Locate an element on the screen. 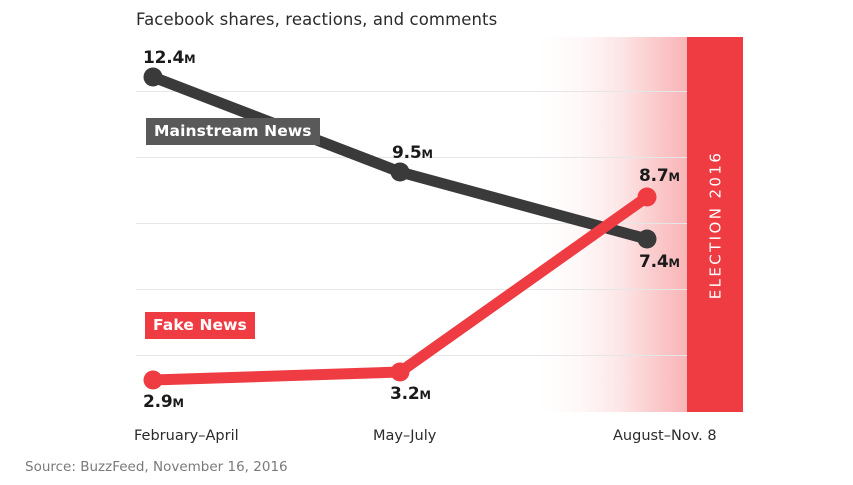  value-label-mainstream-3: 7.4M is located at coordinates (659, 262).